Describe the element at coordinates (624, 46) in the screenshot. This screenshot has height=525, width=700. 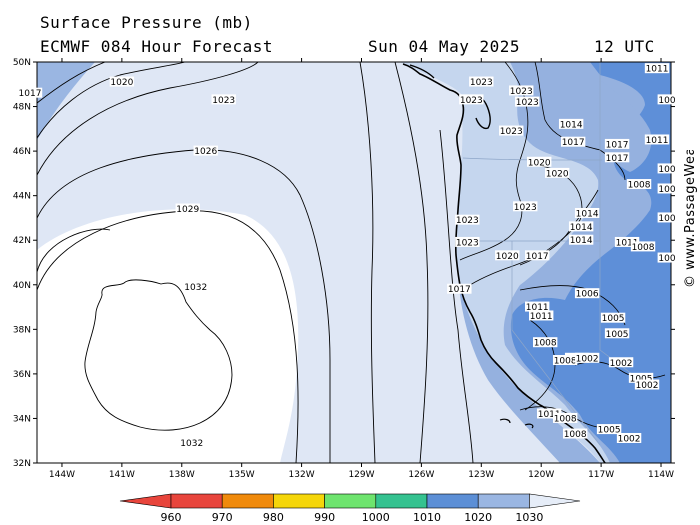
I see `forecast-time: 12 UTC` at that location.